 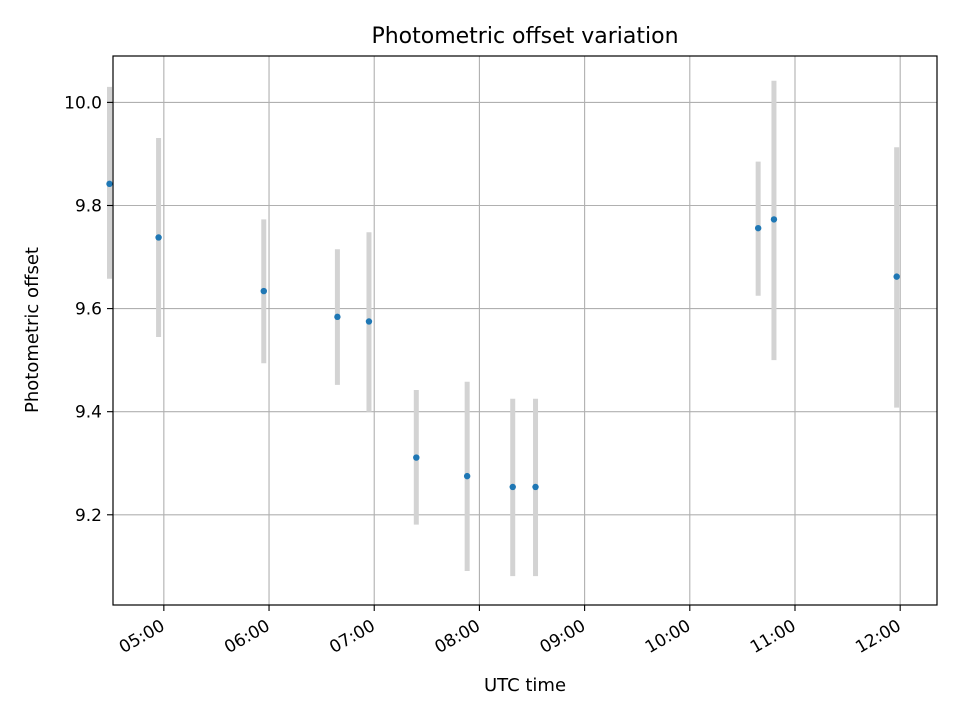 I want to click on x-axis-label: UTC time, so click(x=525, y=685).